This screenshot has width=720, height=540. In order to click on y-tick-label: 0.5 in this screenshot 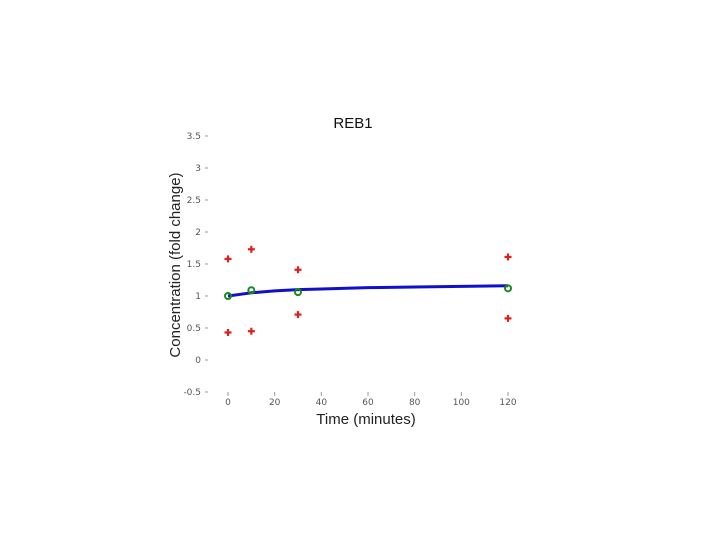, I will do `click(194, 329)`.